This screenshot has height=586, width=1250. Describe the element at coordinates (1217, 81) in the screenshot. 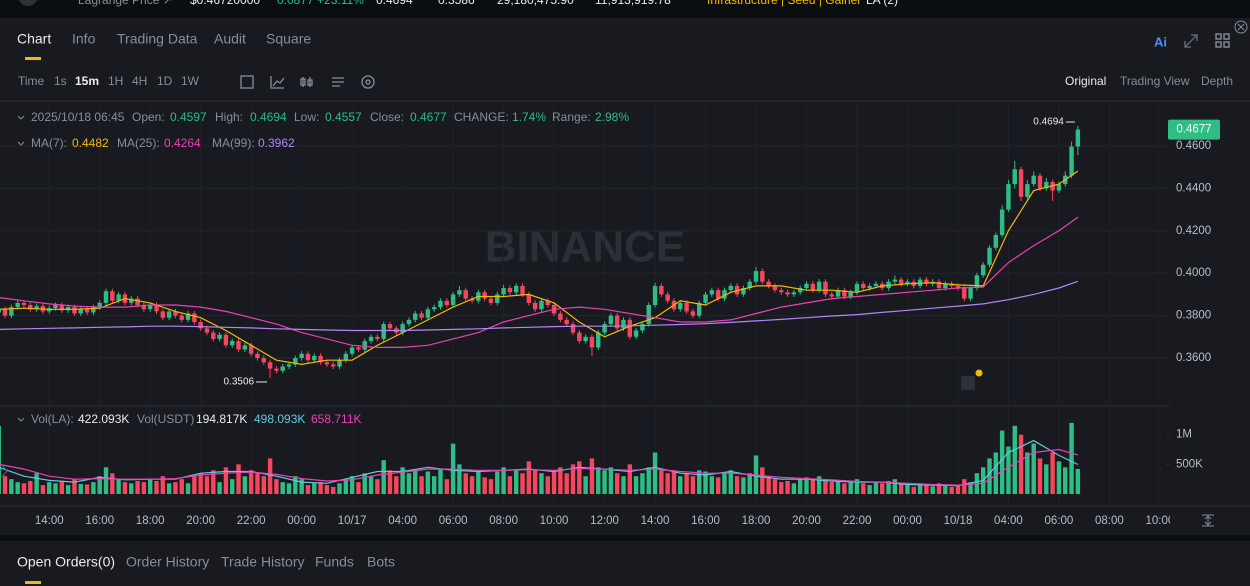

I see `view-option: Depth` at that location.